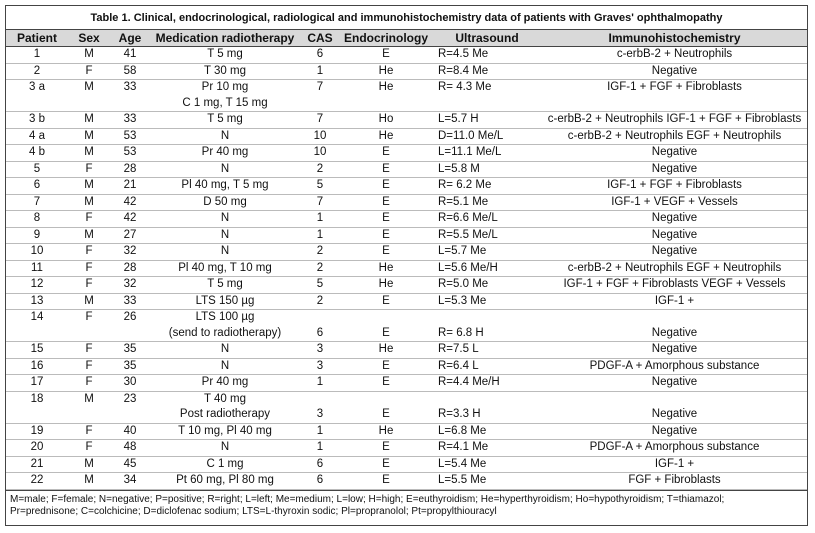 The height and width of the screenshot is (533, 815). What do you see at coordinates (225, 185) in the screenshot?
I see `cell-line: Pl 40 mg, T 5 mg` at bounding box center [225, 185].